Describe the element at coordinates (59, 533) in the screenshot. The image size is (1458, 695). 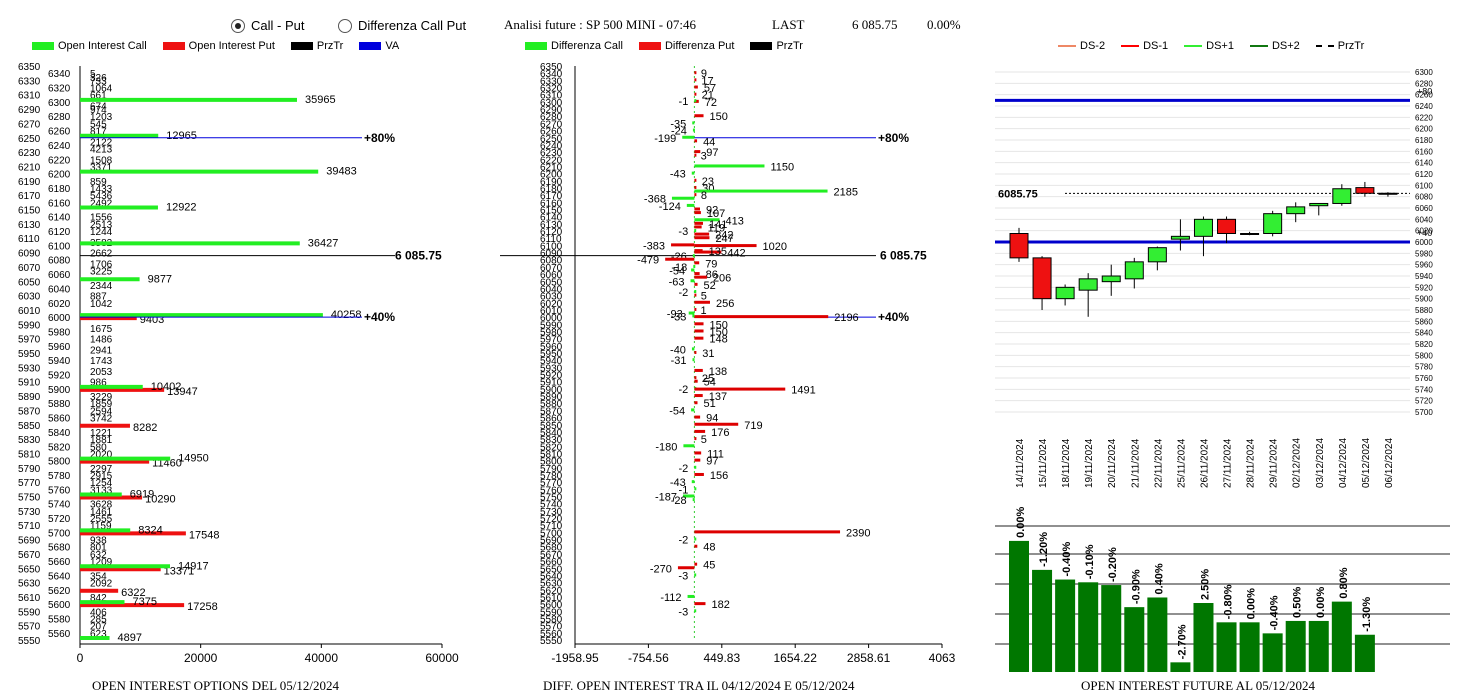
I see `strike-tick-label: 5700` at that location.